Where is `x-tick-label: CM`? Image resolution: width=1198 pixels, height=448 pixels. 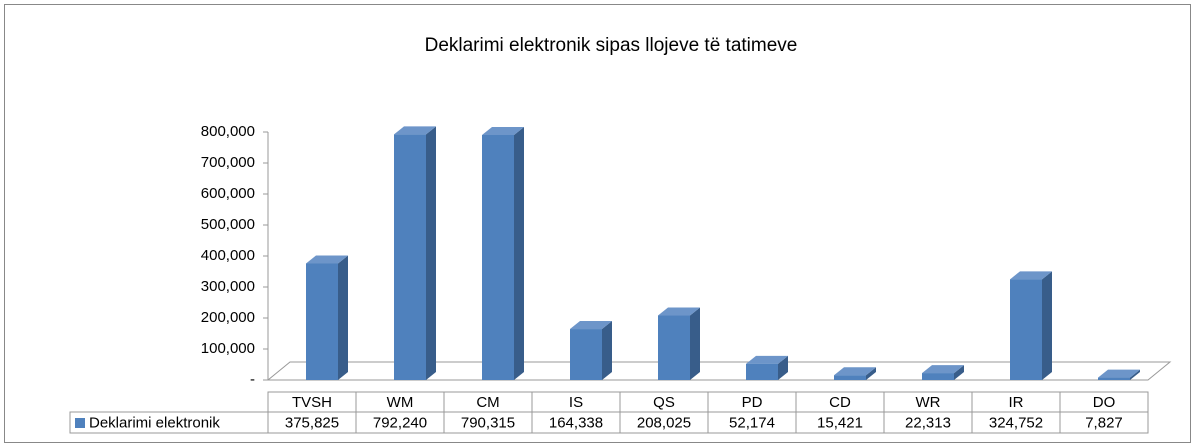 x-tick-label: CM is located at coordinates (487, 402).